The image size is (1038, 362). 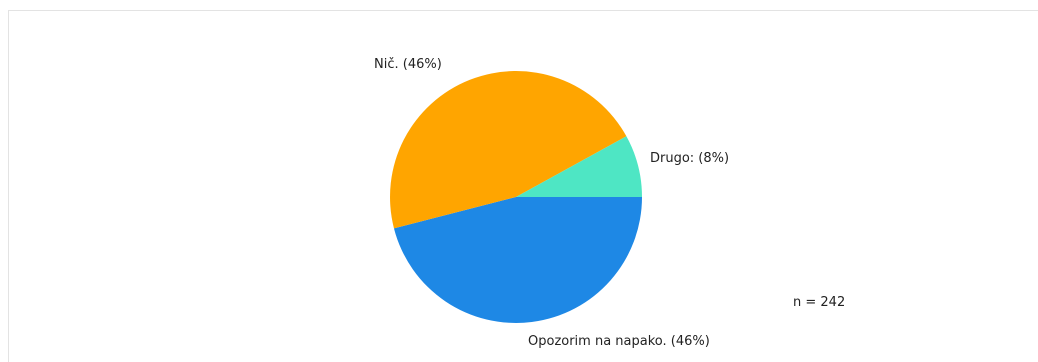 I want to click on slice-drugo, so click(x=579, y=166).